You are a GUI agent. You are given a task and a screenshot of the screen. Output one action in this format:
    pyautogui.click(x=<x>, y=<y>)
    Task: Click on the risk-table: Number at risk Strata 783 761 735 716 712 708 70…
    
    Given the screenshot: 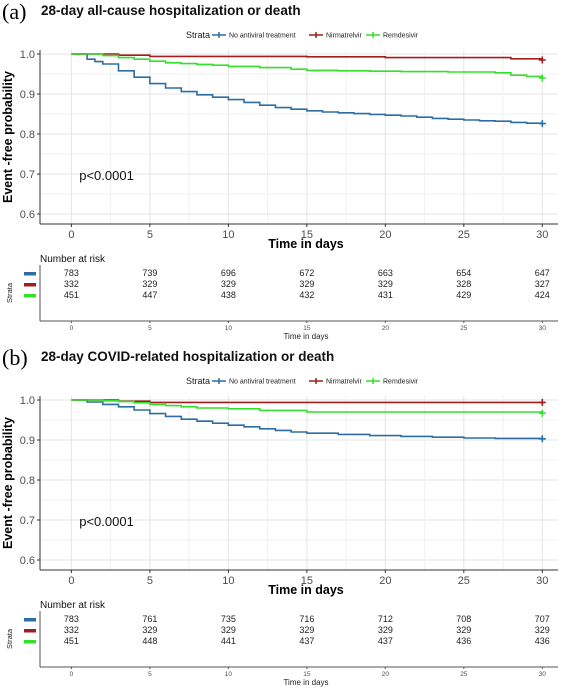 What is the action you would take?
    pyautogui.click(x=281, y=643)
    